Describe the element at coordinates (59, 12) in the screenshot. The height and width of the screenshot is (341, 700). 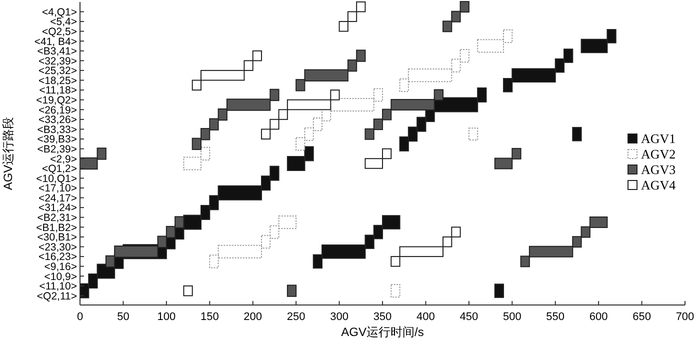
I see `y-tick-label: <4,Q1>` at that location.